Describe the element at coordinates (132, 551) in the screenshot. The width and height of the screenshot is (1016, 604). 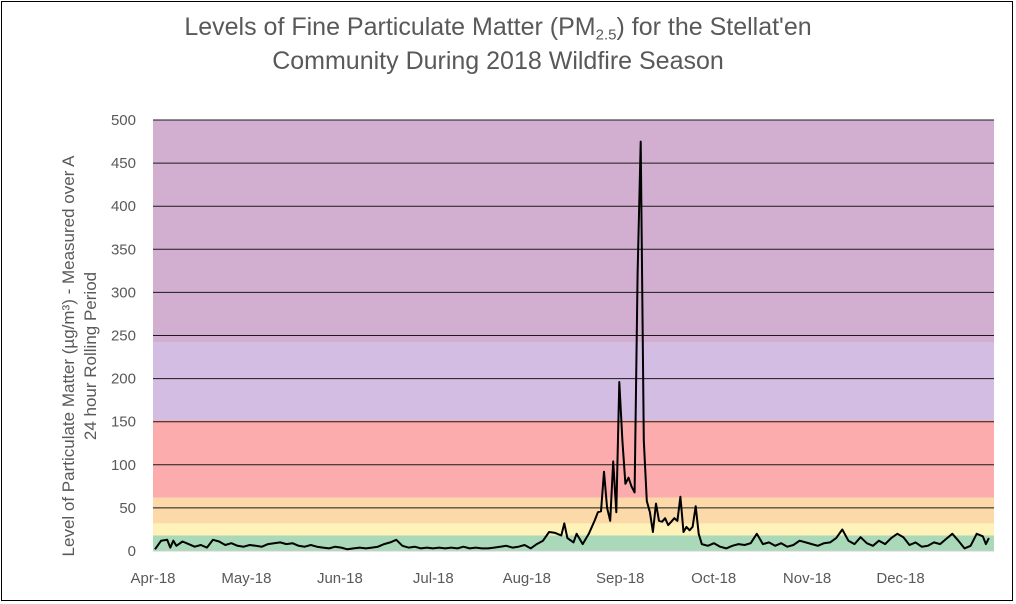
I see `y-tick-0: 0` at that location.